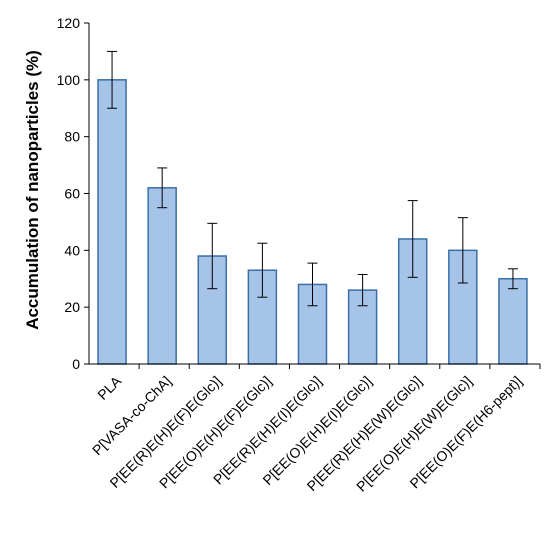 The image size is (549, 550). What do you see at coordinates (32, 190) in the screenshot?
I see `y-axis-label: Accumulation of nanoparticles (%)` at bounding box center [32, 190].